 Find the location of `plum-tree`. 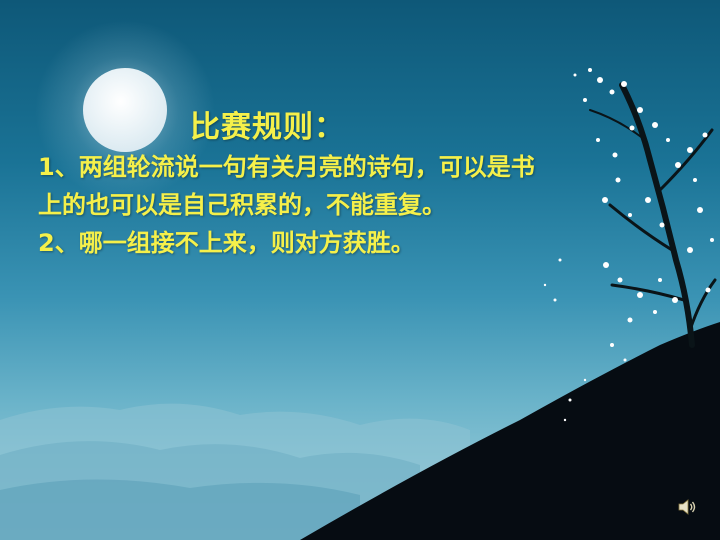

plum-tree is located at coordinates (653, 215).